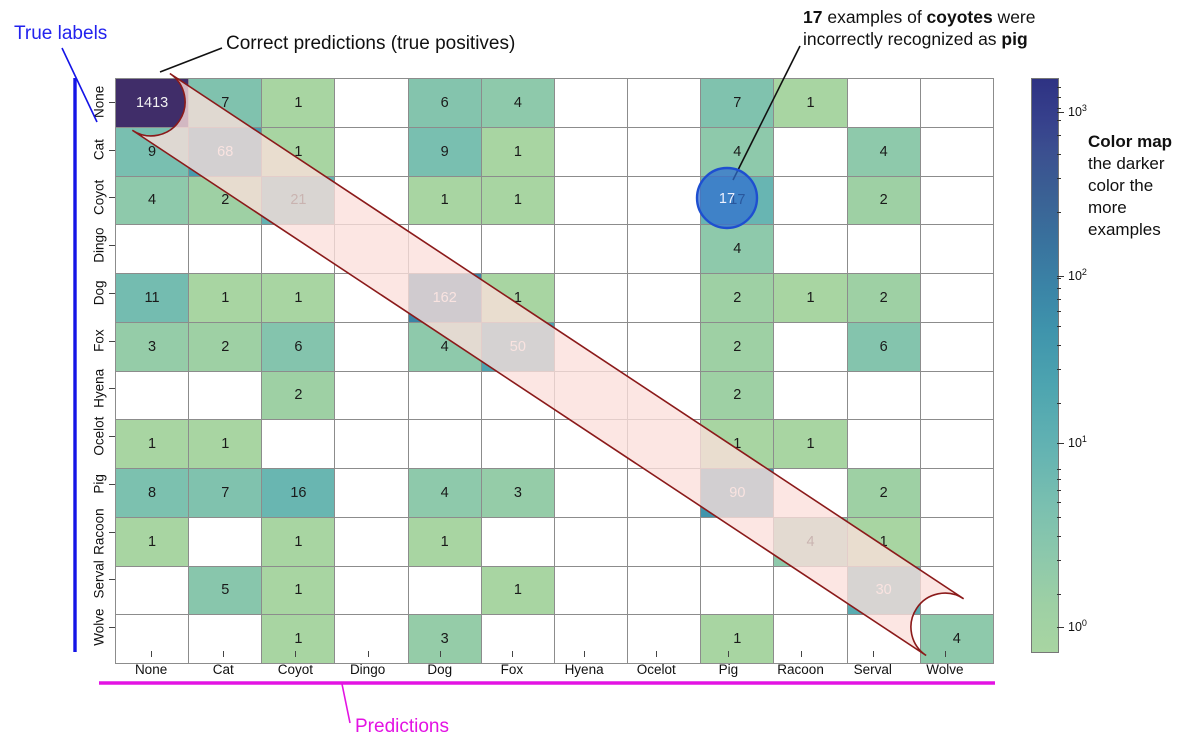 The image size is (1200, 747). Describe the element at coordinates (517, 346) in the screenshot. I see `matrix-cell: 50` at that location.